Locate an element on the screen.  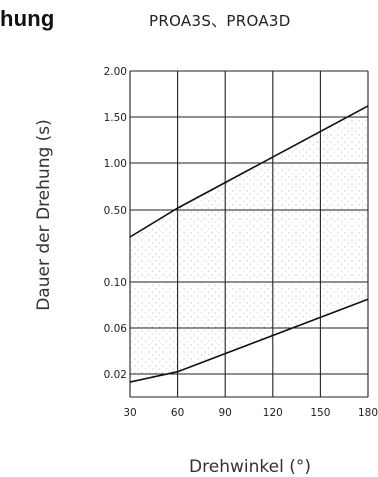
y-tick-label: 0.02 is located at coordinates (115, 375).